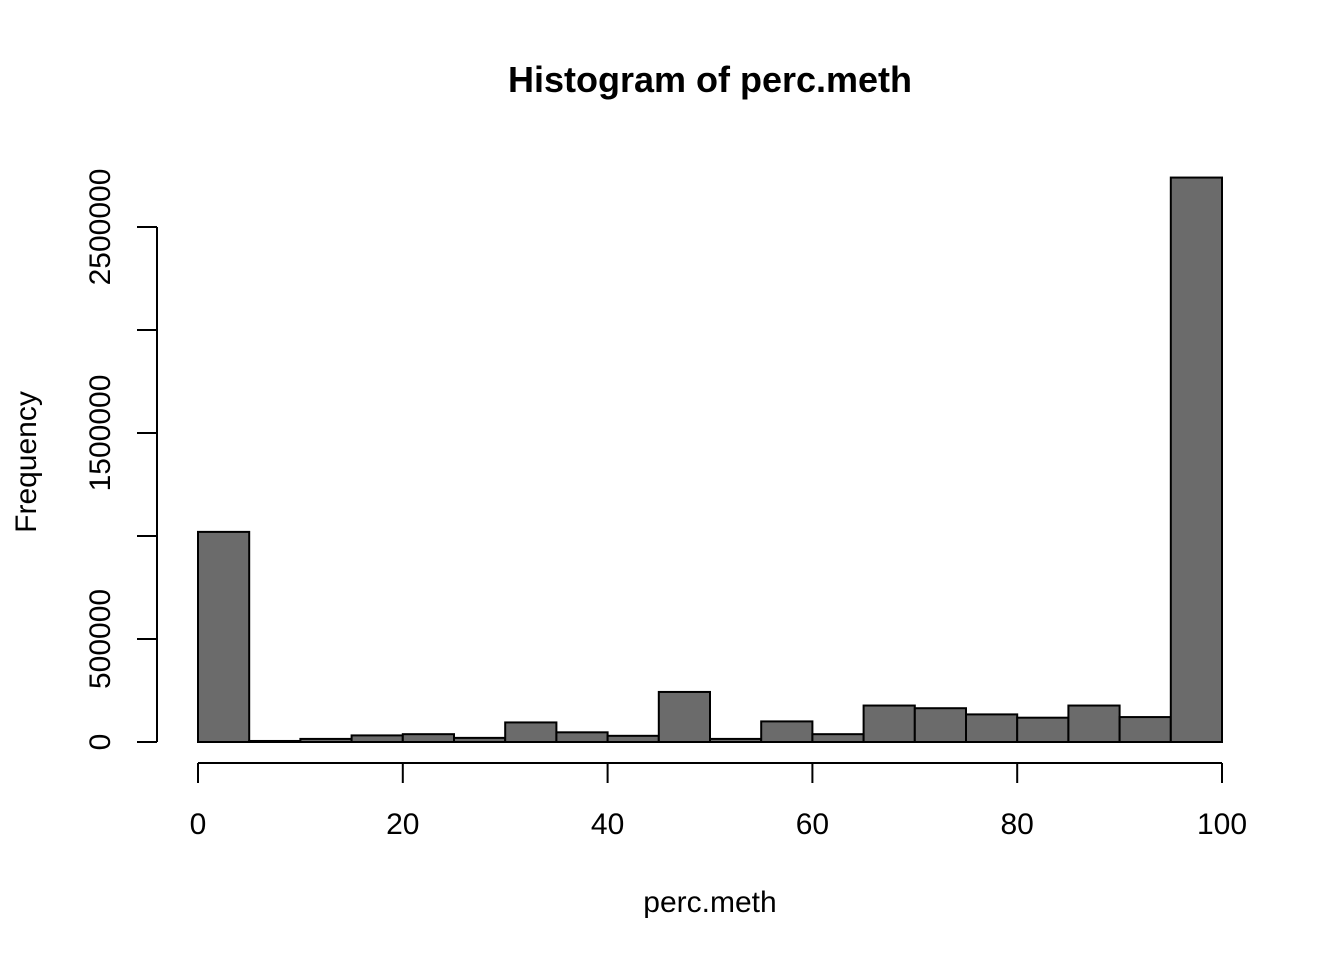  I want to click on y-tick-label-500000: 500000, so click(100, 639).